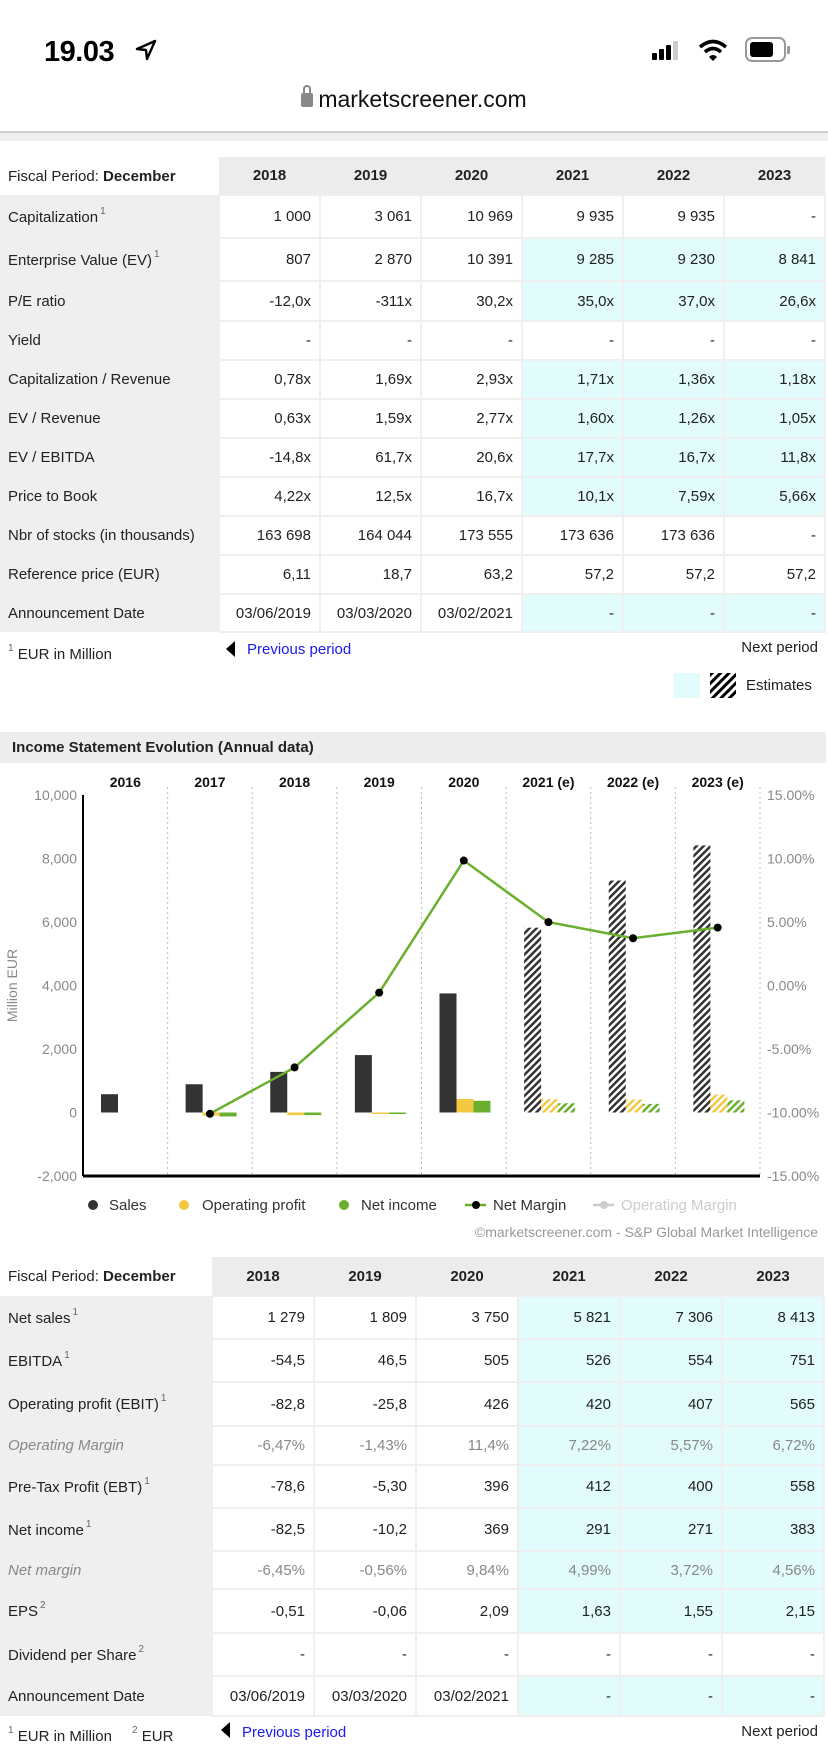 Image resolution: width=828 pixels, height=1756 pixels. I want to click on y2-tick-label: -5.00%, so click(789, 1049).